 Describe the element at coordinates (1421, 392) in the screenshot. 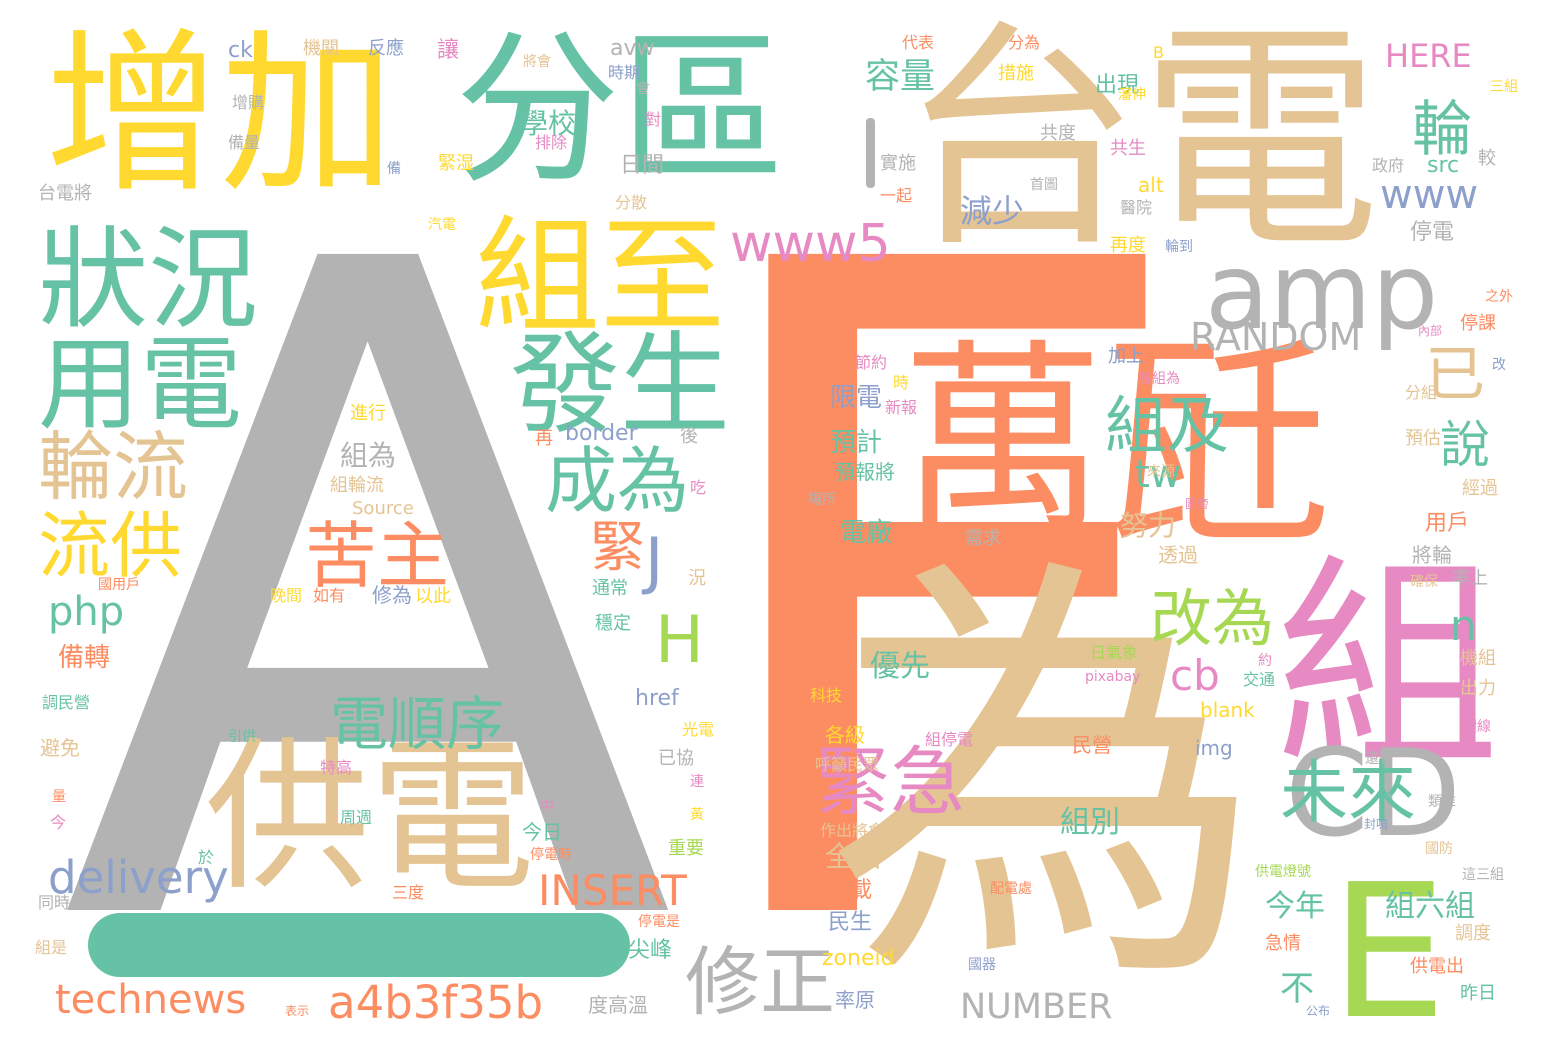

I see `word-fenzu: 分組` at that location.